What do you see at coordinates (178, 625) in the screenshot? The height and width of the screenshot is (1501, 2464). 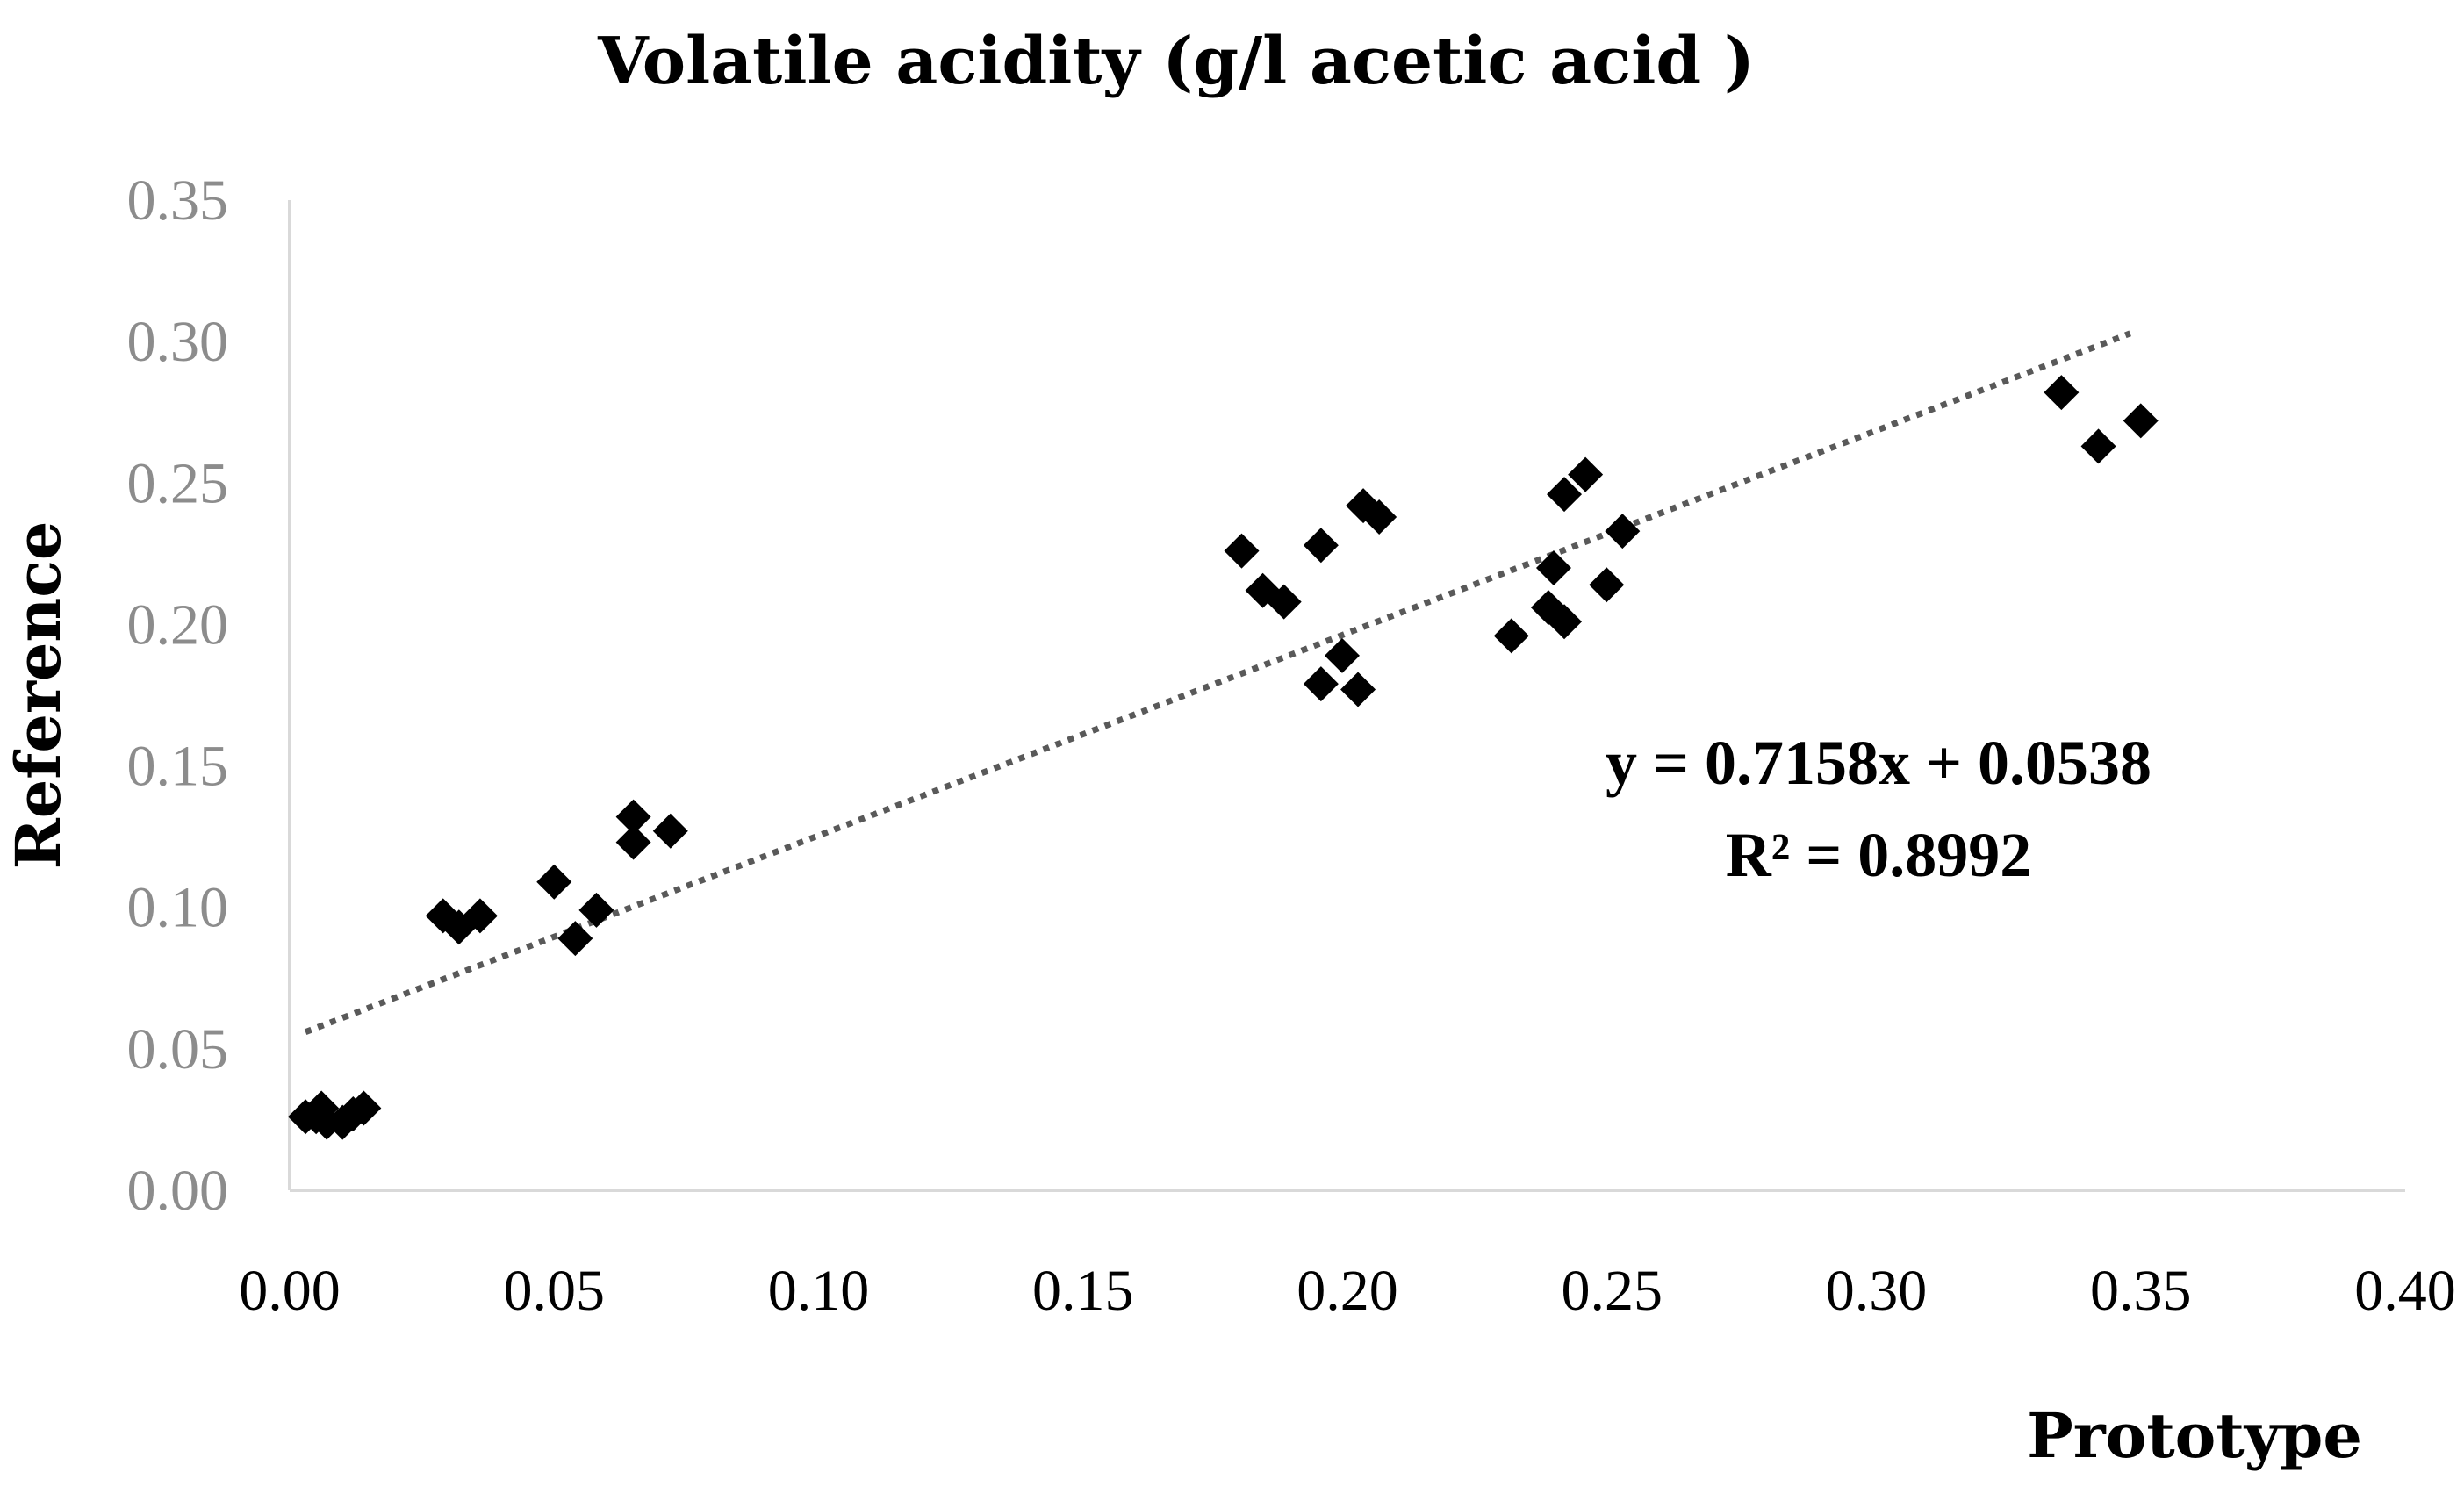 I see `y-tick-label: 0.20` at bounding box center [178, 625].